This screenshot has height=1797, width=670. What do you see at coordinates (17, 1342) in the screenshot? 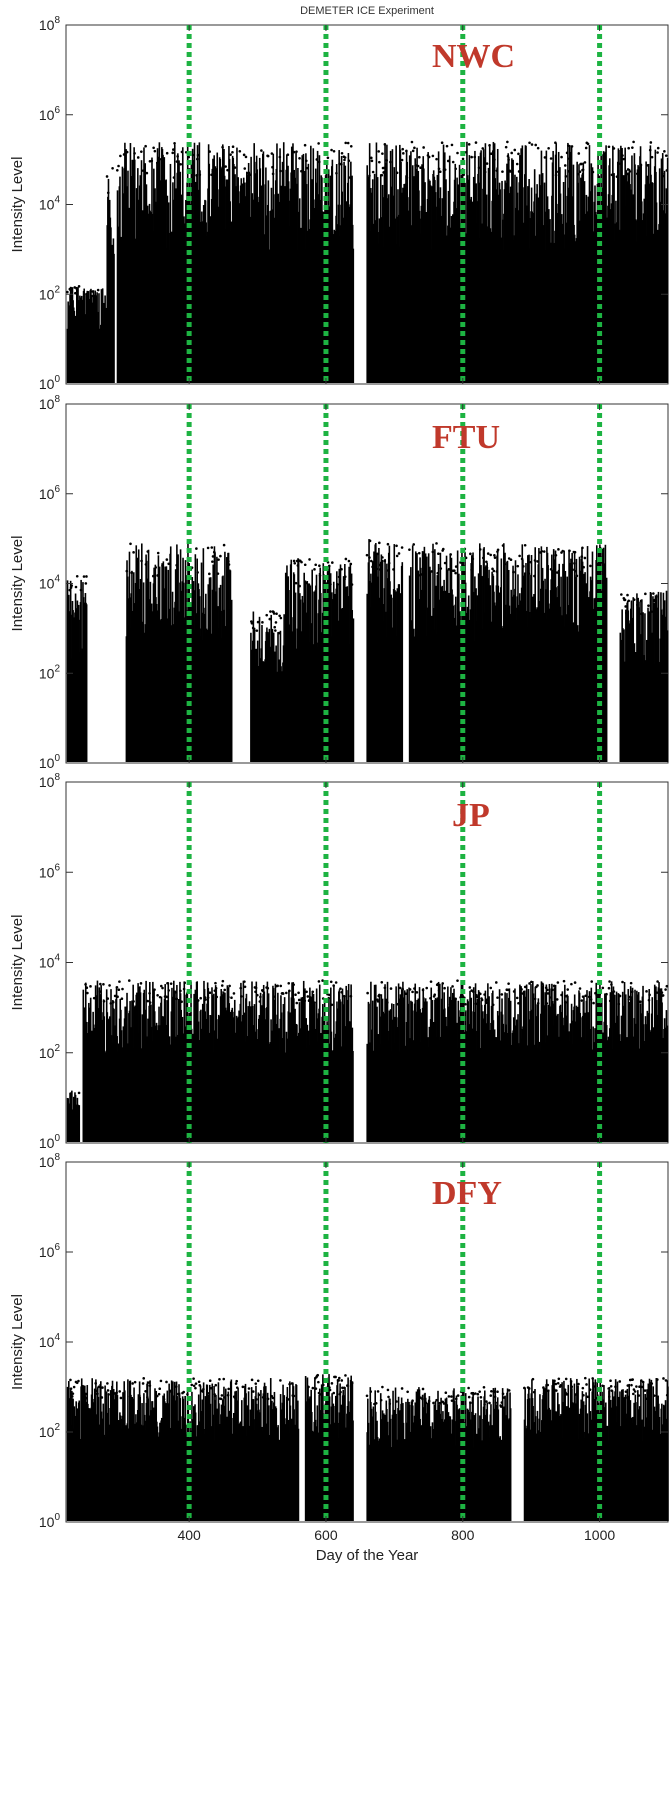
I see `y-axis-title: Intensity Level` at bounding box center [17, 1342].